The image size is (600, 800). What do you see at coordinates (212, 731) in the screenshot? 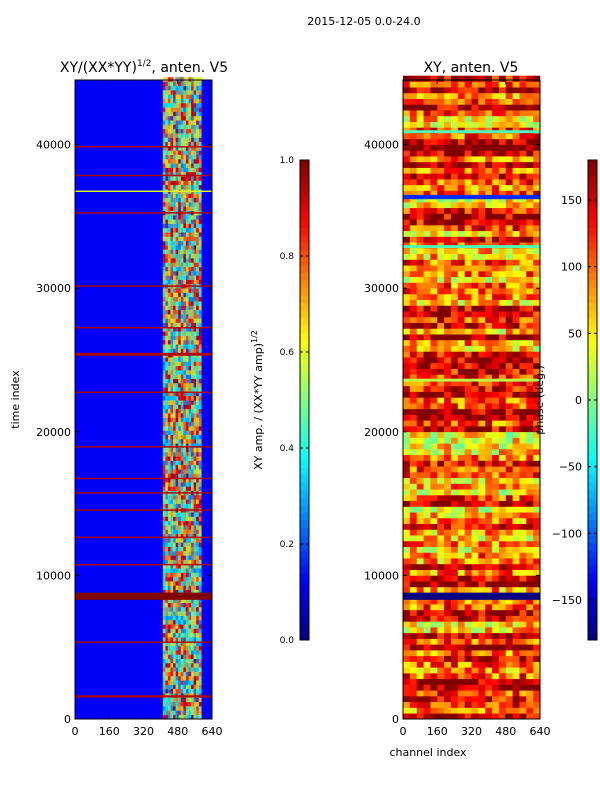
I see `x-tick-label: 640` at bounding box center [212, 731].